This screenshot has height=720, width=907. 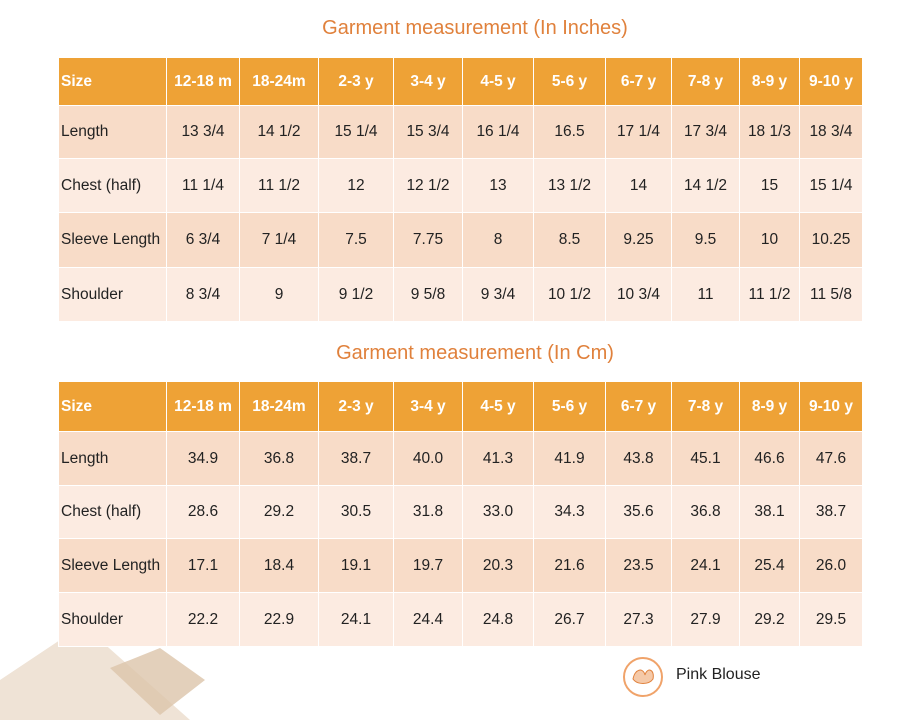 What do you see at coordinates (279, 240) in the screenshot?
I see `table-cell: 7 1/4` at bounding box center [279, 240].